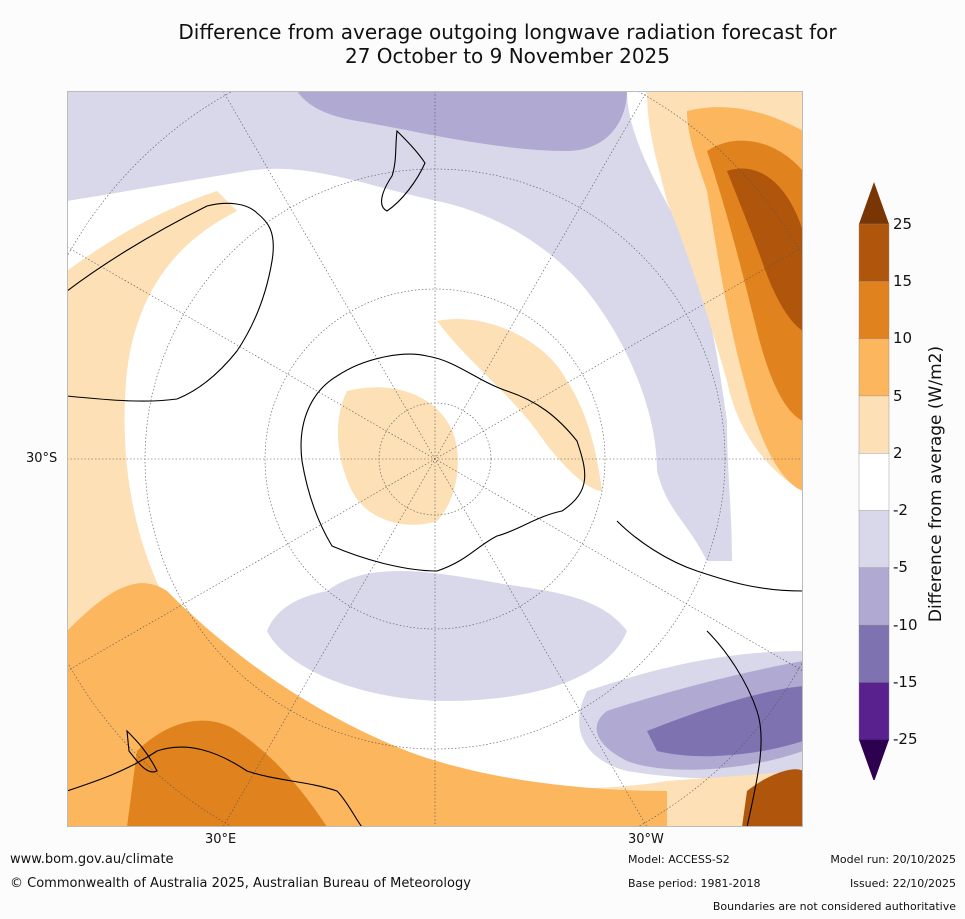  I want to click on colorbar-over-arrow, so click(874, 203).